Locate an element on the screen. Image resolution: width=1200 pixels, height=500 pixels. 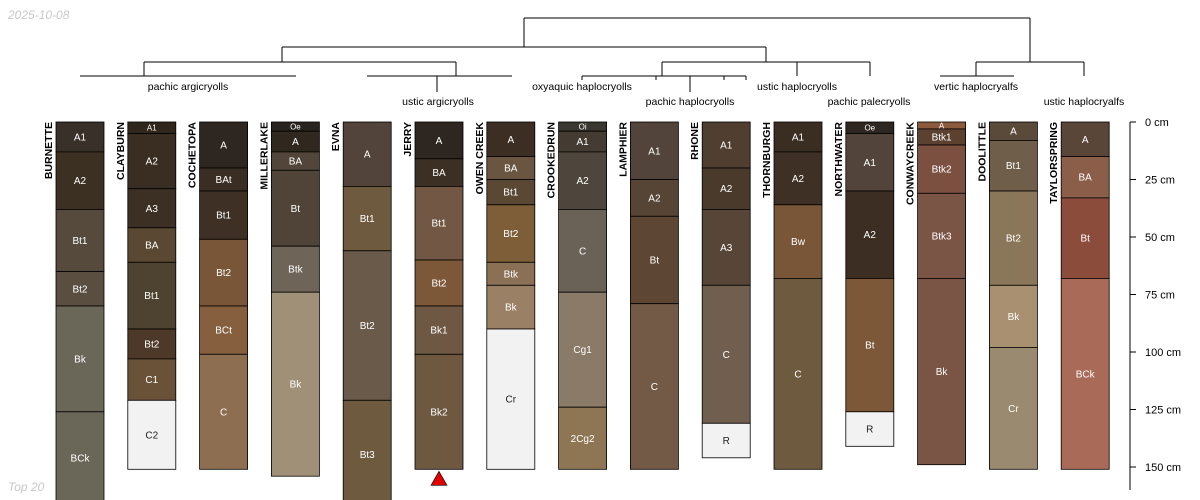
profile-name: DOOLITTLE is located at coordinates (982, 152).